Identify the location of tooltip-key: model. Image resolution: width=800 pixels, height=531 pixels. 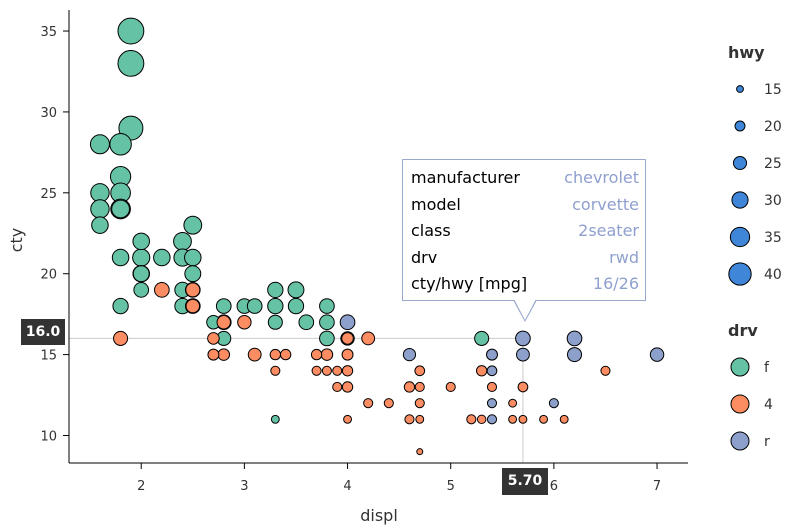
(436, 204).